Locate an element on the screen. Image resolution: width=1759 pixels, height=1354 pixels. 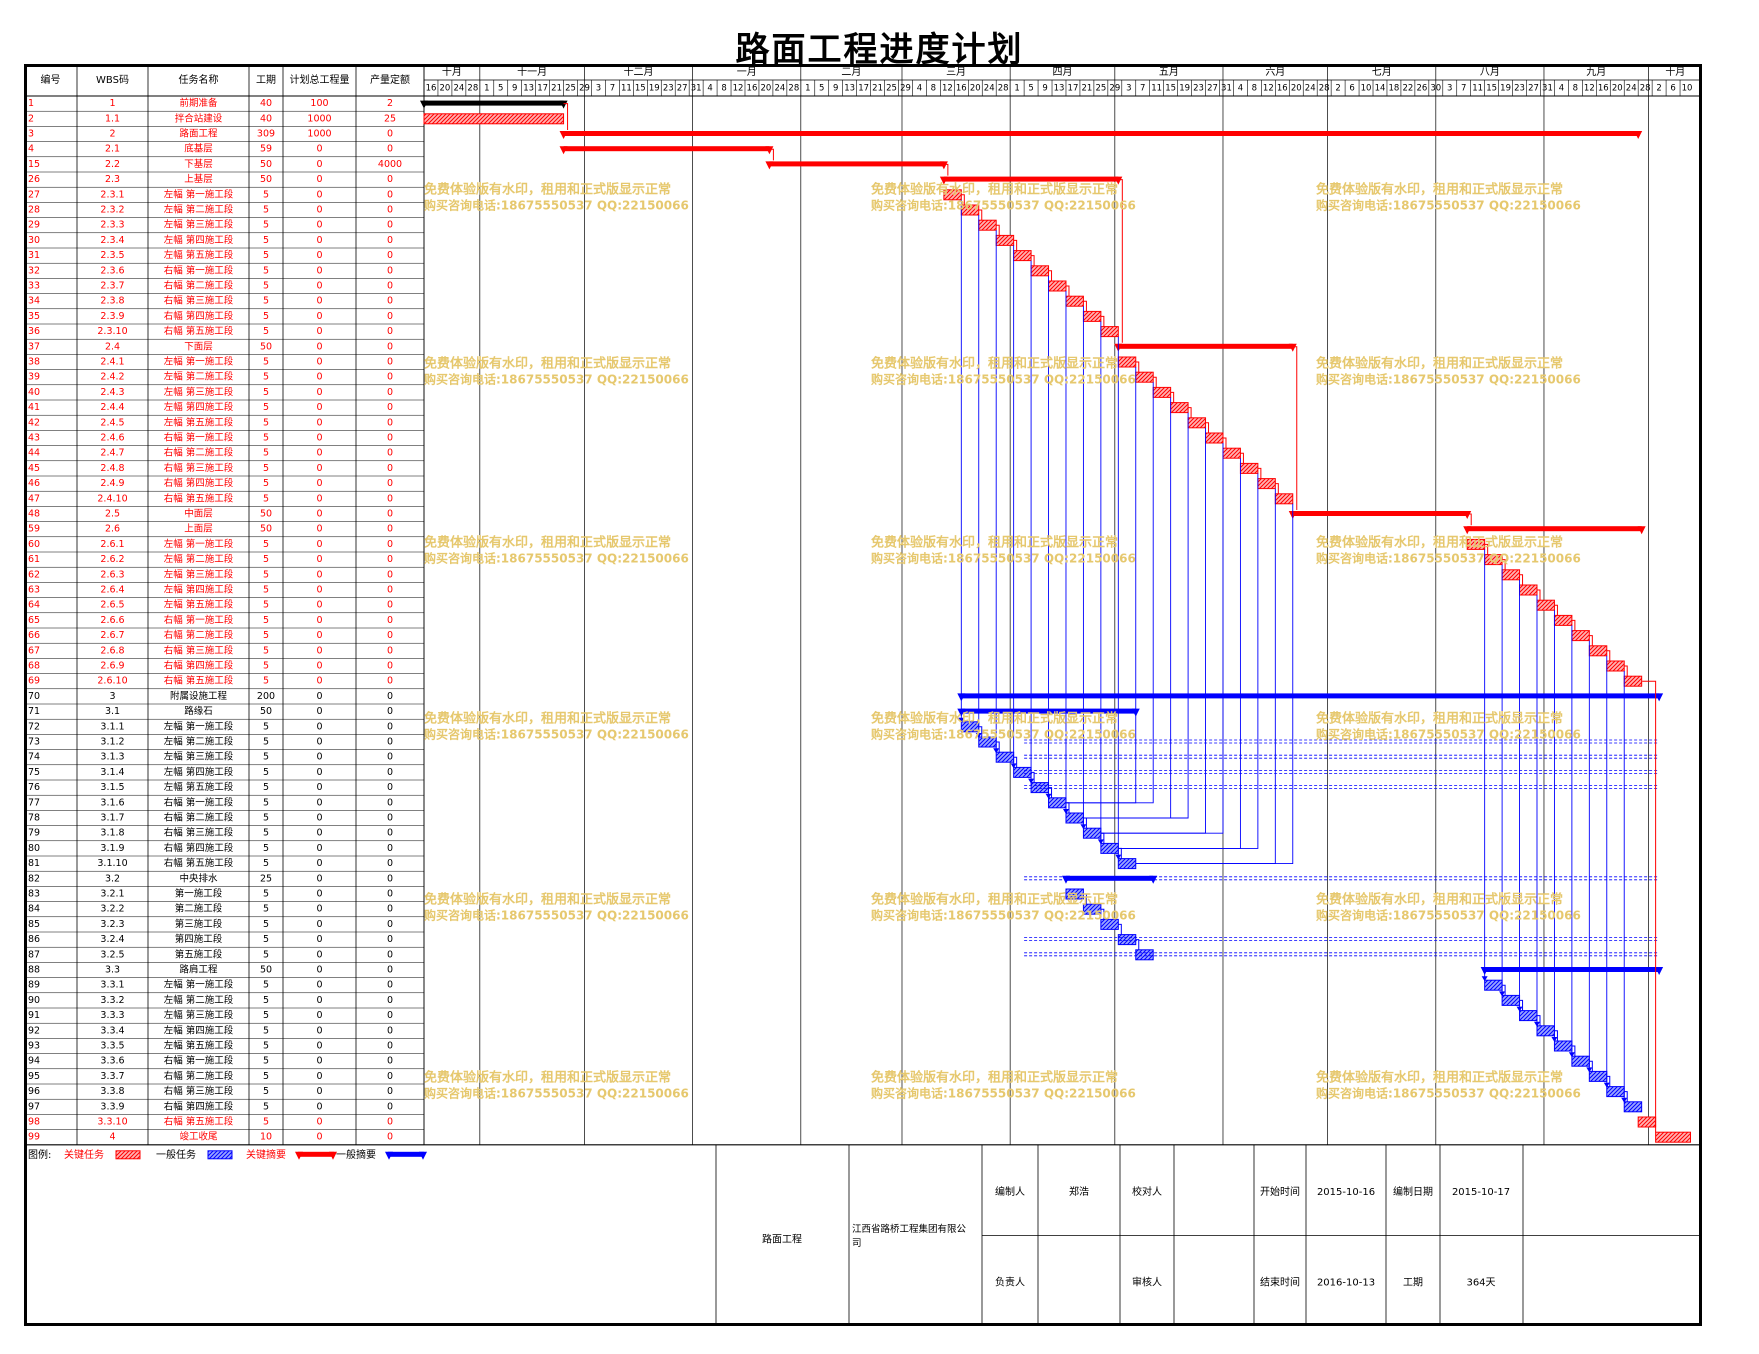
month-label: 一月 is located at coordinates (747, 72).